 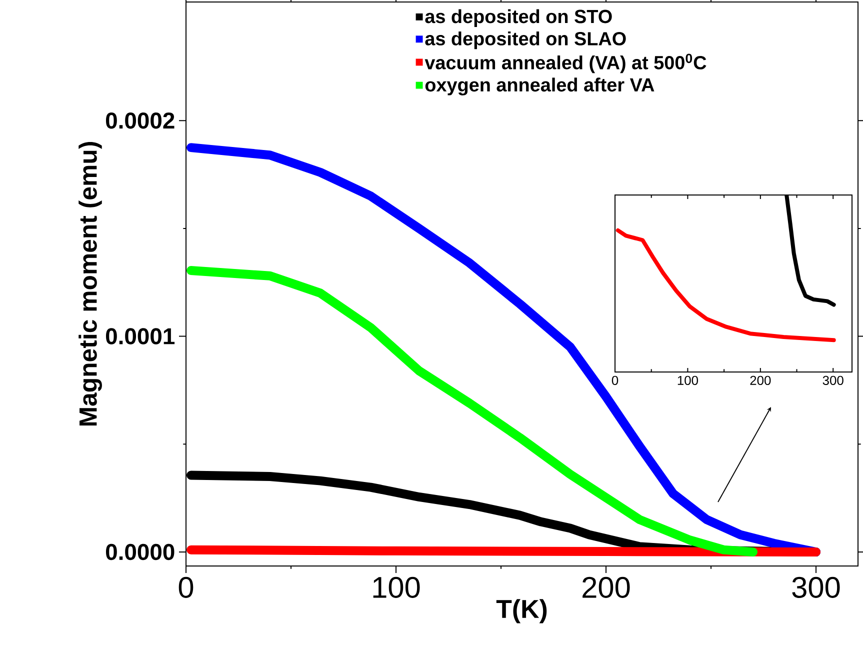 I want to click on y-tick-label: 0.0002, so click(x=140, y=120).